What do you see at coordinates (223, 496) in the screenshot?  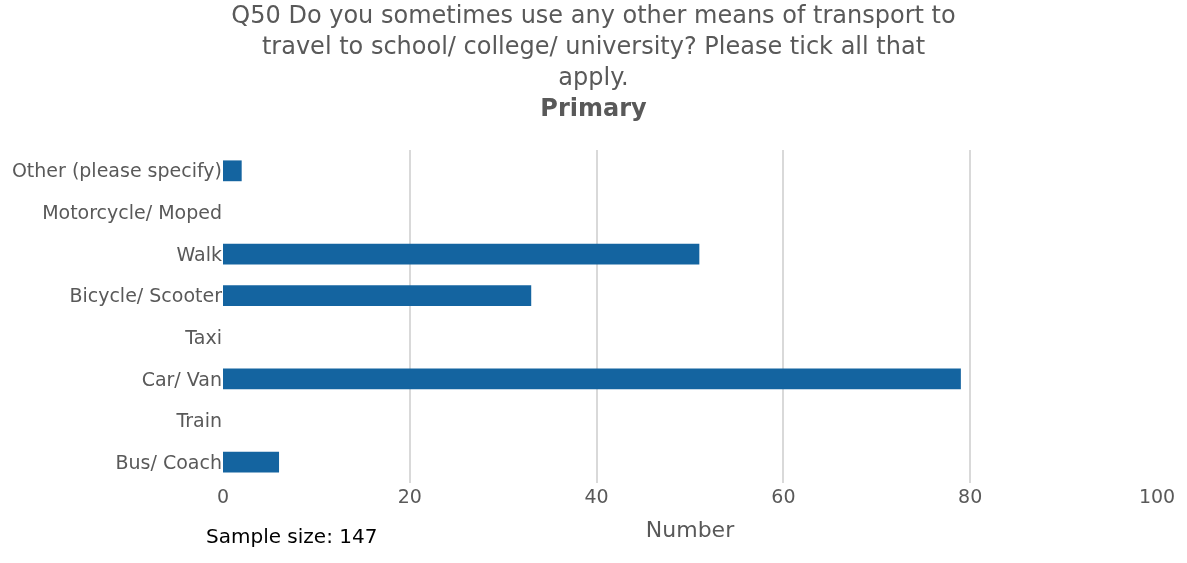 I see `x-tick-label: 0` at bounding box center [223, 496].